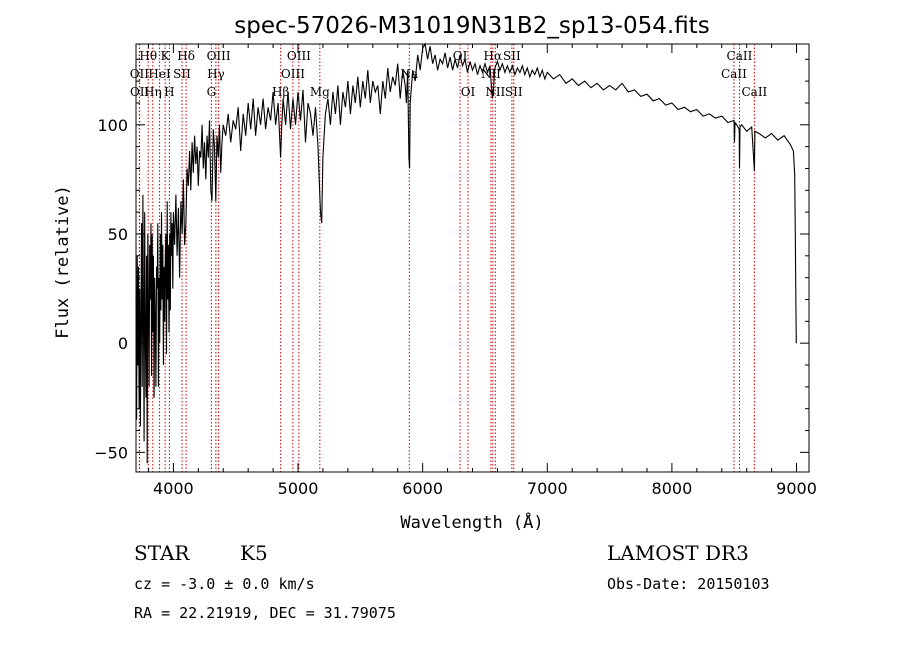  Describe the element at coordinates (796, 488) in the screenshot. I see `x-tick-label: 9000` at that location.